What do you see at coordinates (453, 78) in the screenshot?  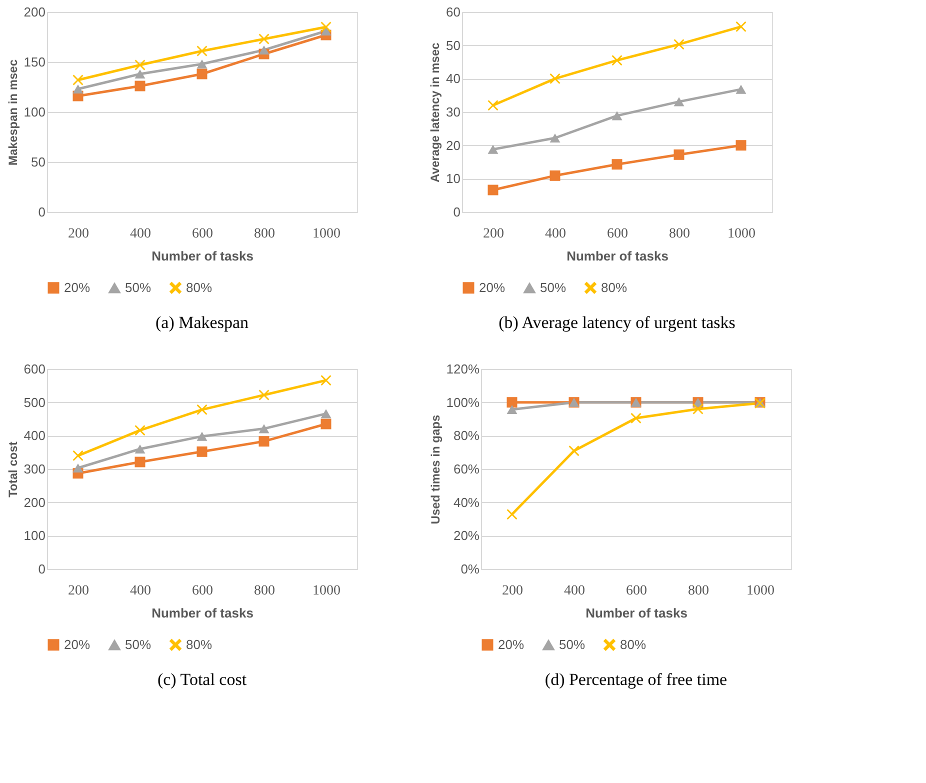 I see `y-tick-label: 40` at bounding box center [453, 78].